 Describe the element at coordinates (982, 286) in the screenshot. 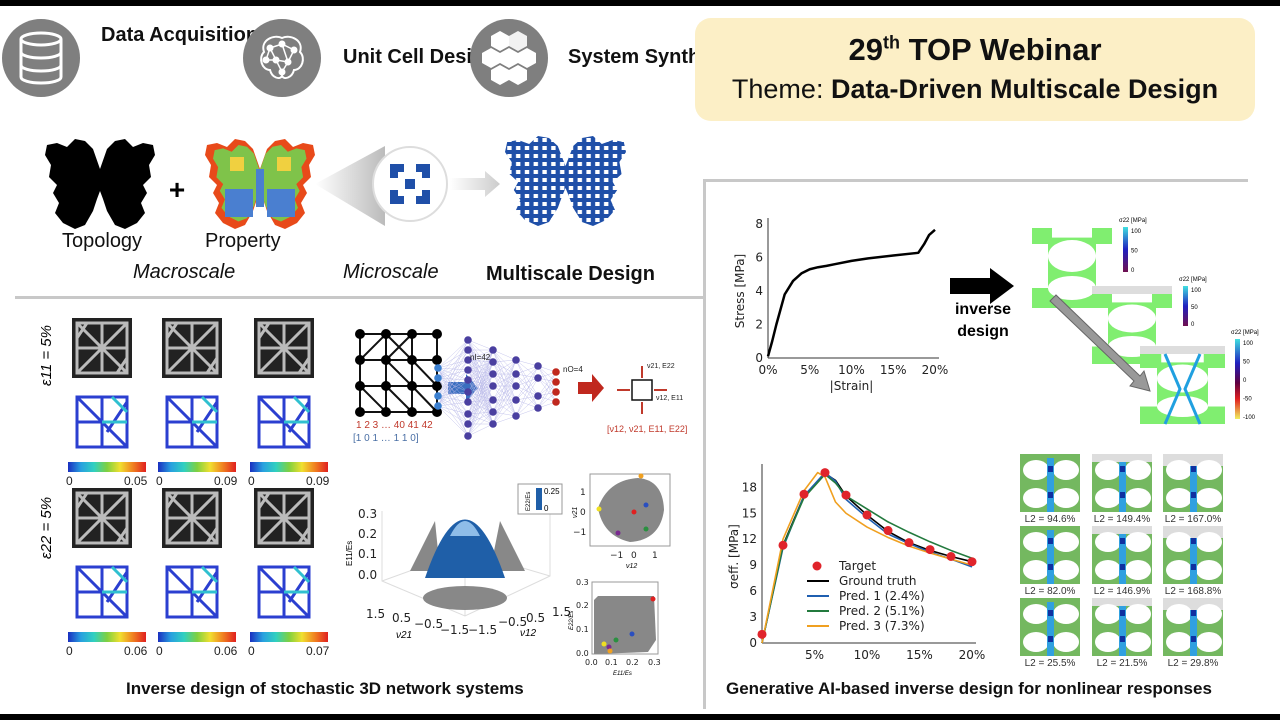

I see `inverse-arrow-icon` at that location.